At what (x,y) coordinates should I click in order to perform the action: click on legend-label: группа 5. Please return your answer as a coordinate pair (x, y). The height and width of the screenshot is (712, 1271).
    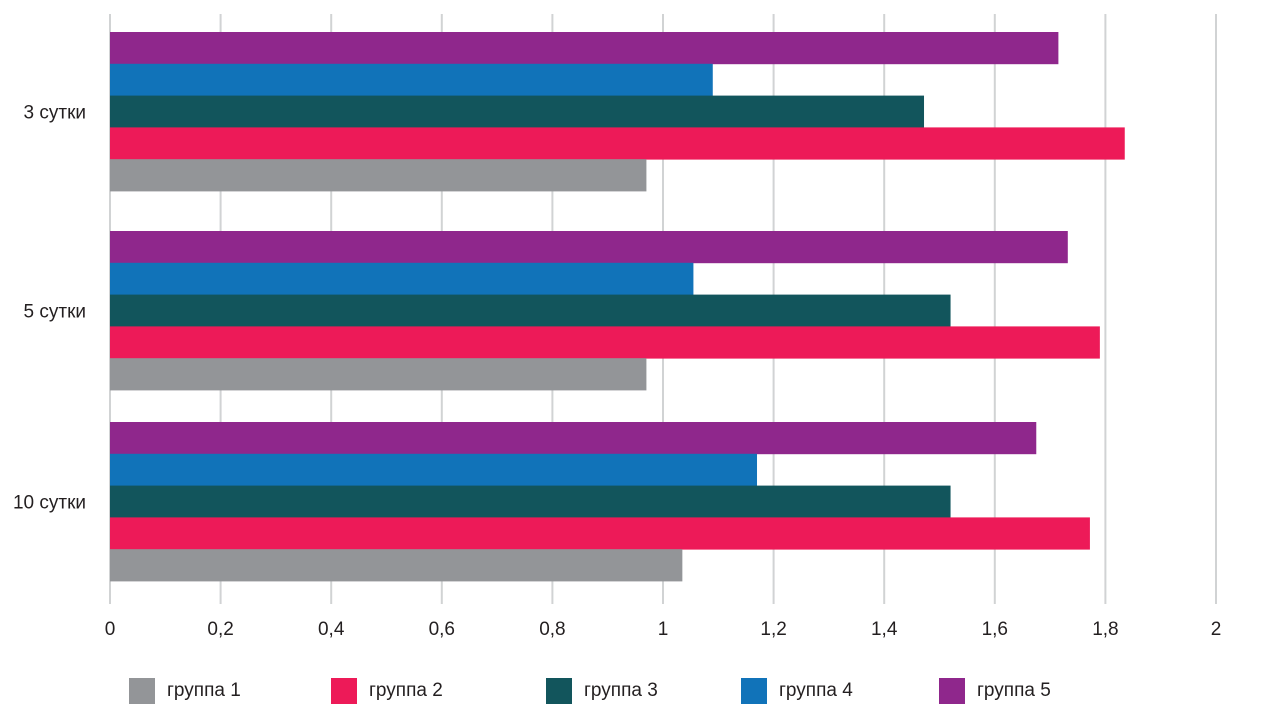
    Looking at the image, I should click on (1014, 690).